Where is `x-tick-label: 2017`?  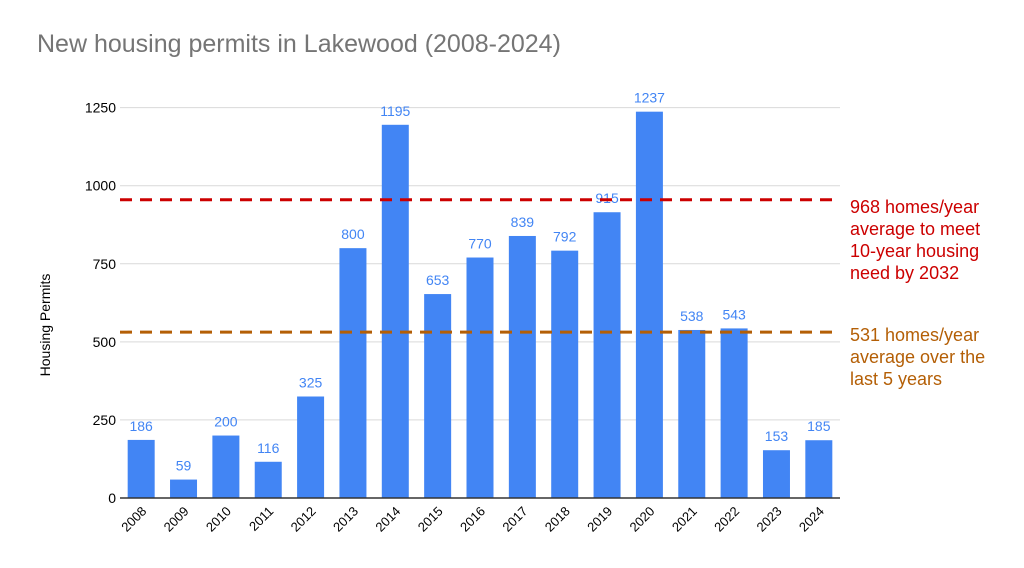
x-tick-label: 2017 is located at coordinates (514, 519).